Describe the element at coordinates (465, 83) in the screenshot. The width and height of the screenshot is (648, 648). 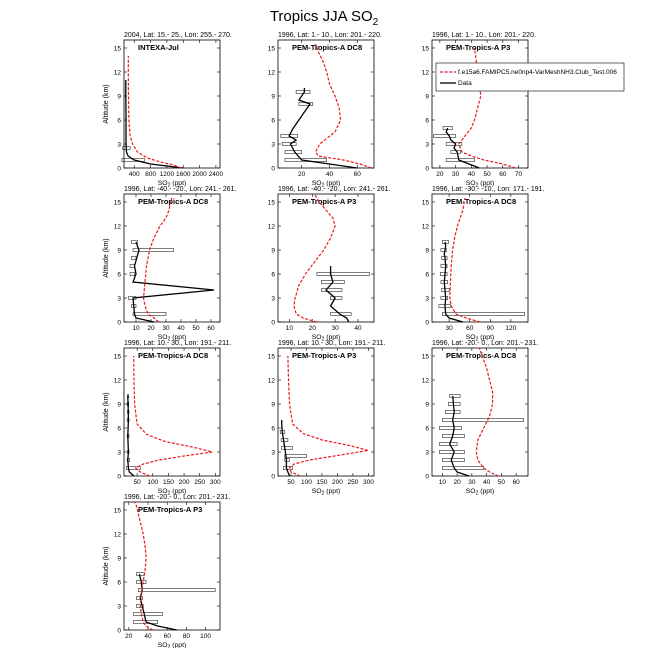
I see `legend-obs-label: Data` at that location.